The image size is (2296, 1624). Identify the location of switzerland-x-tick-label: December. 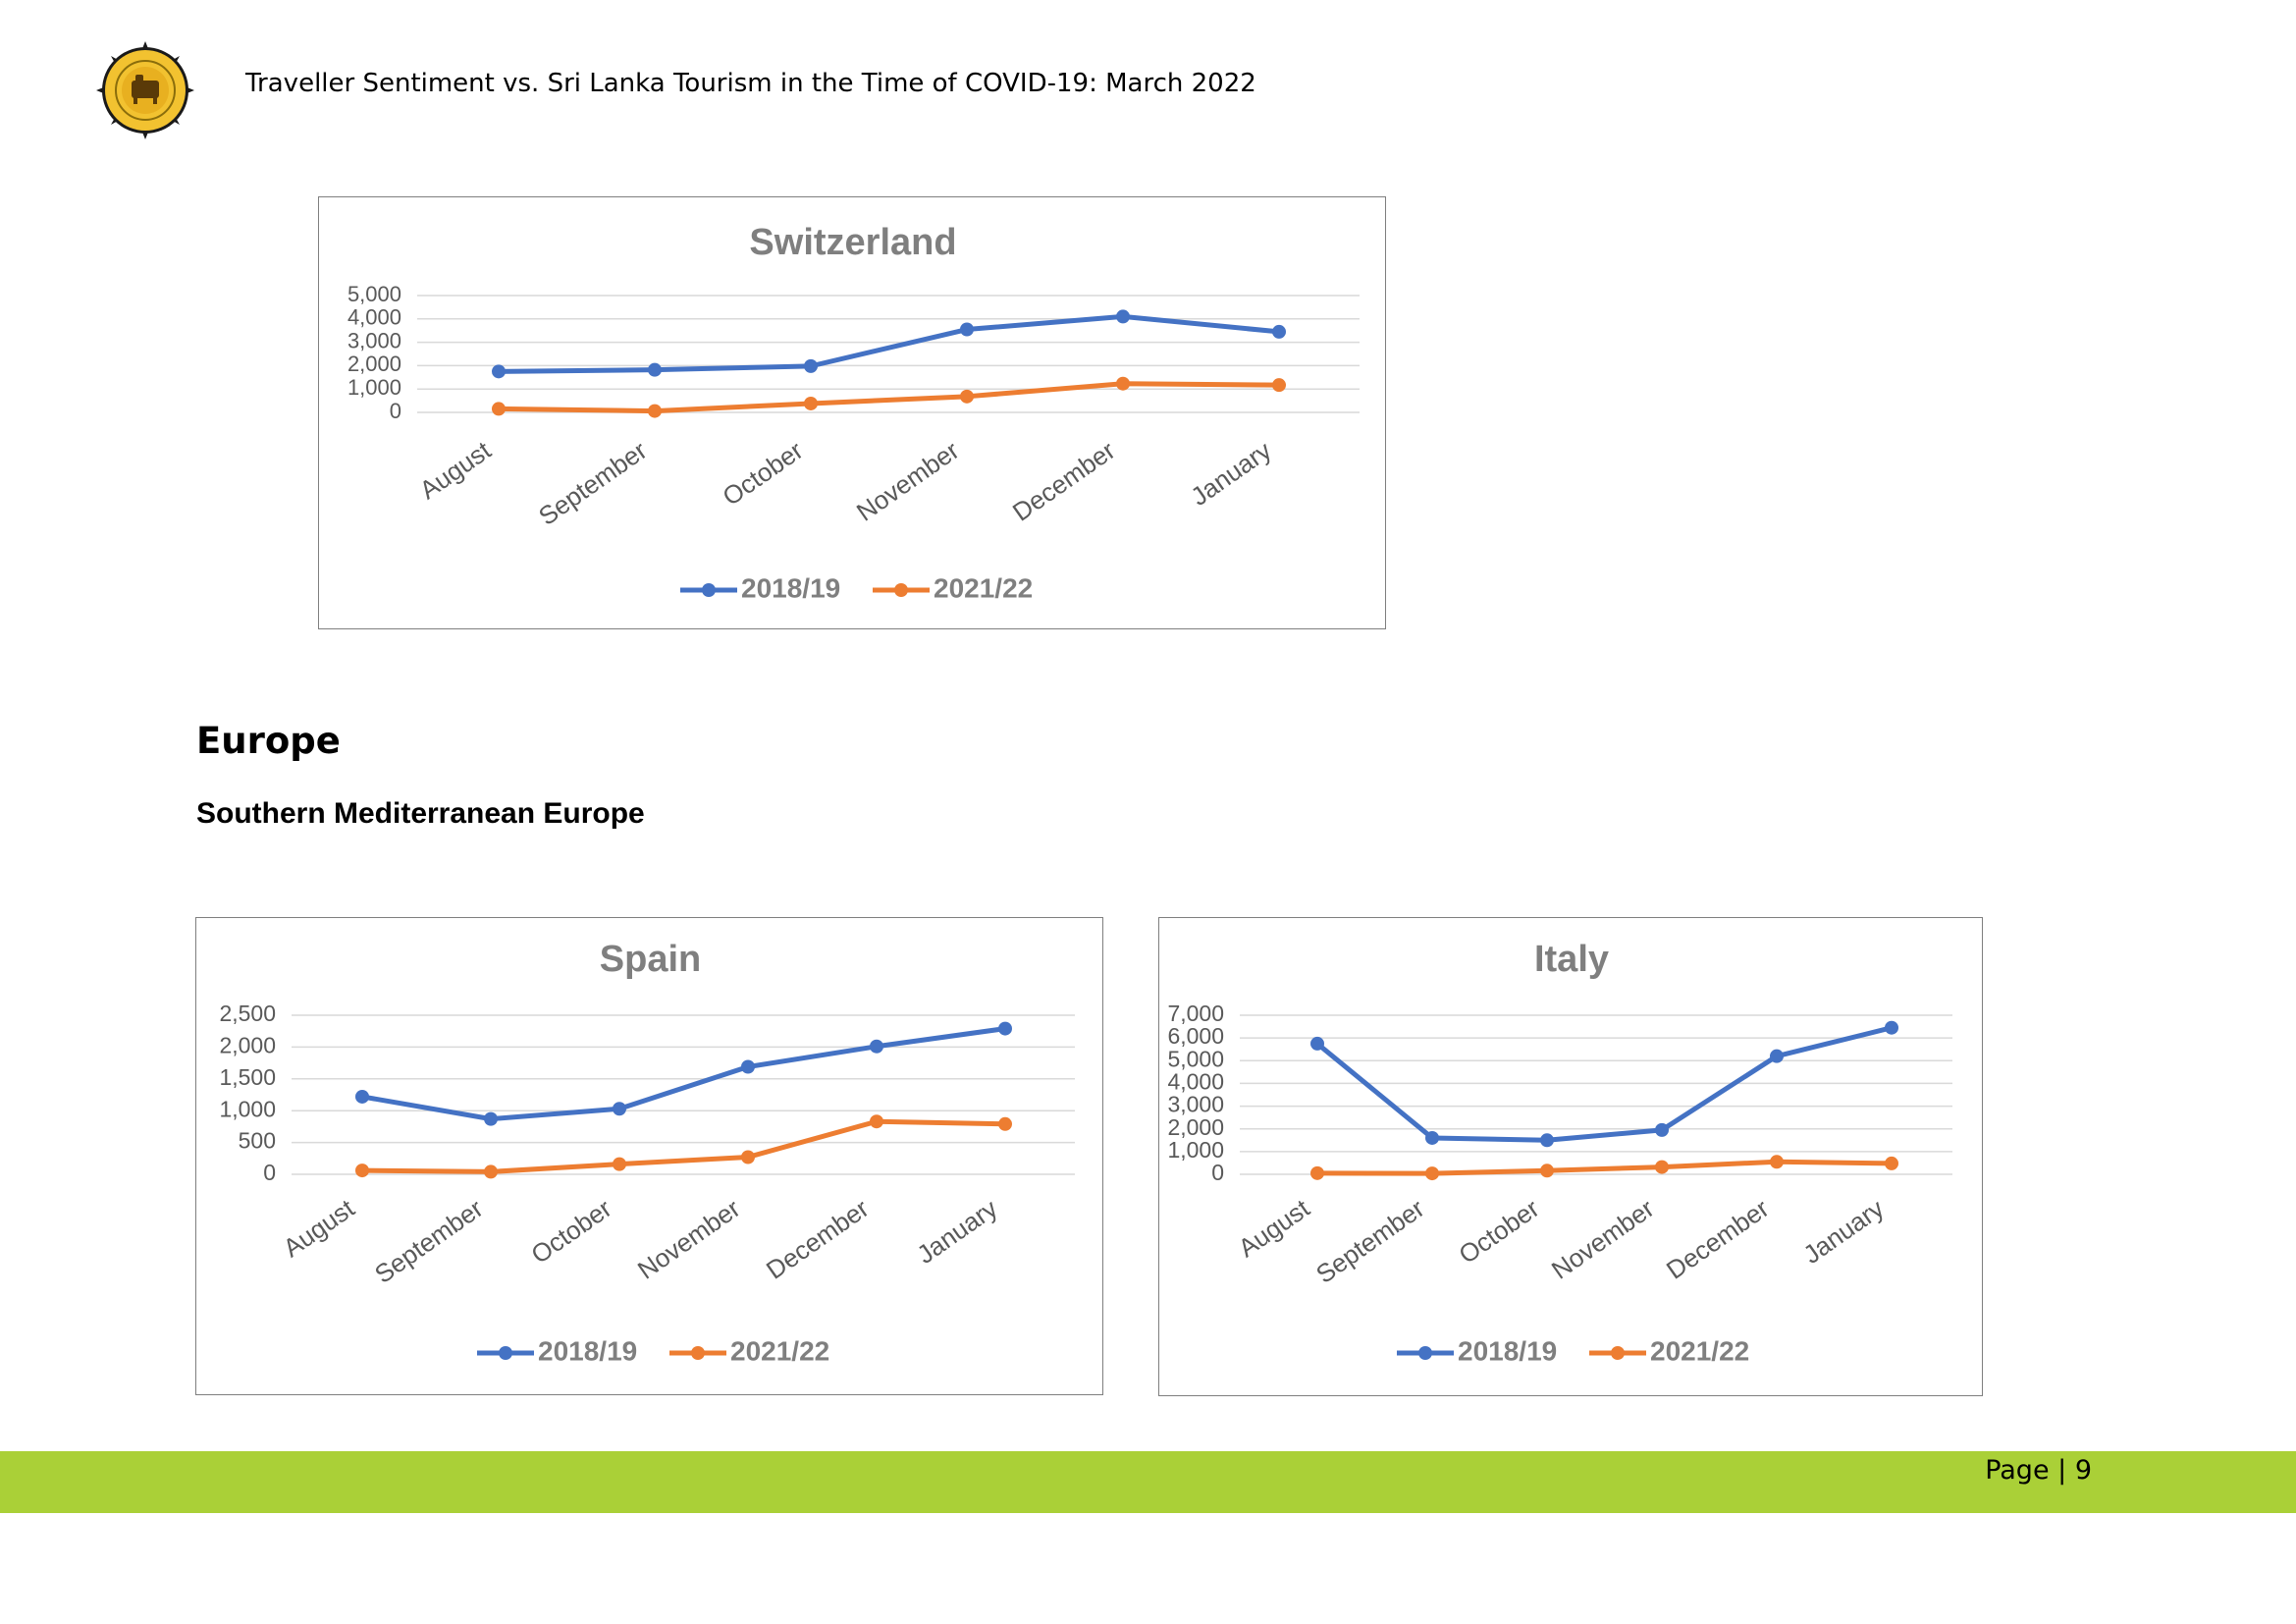
(1064, 481).